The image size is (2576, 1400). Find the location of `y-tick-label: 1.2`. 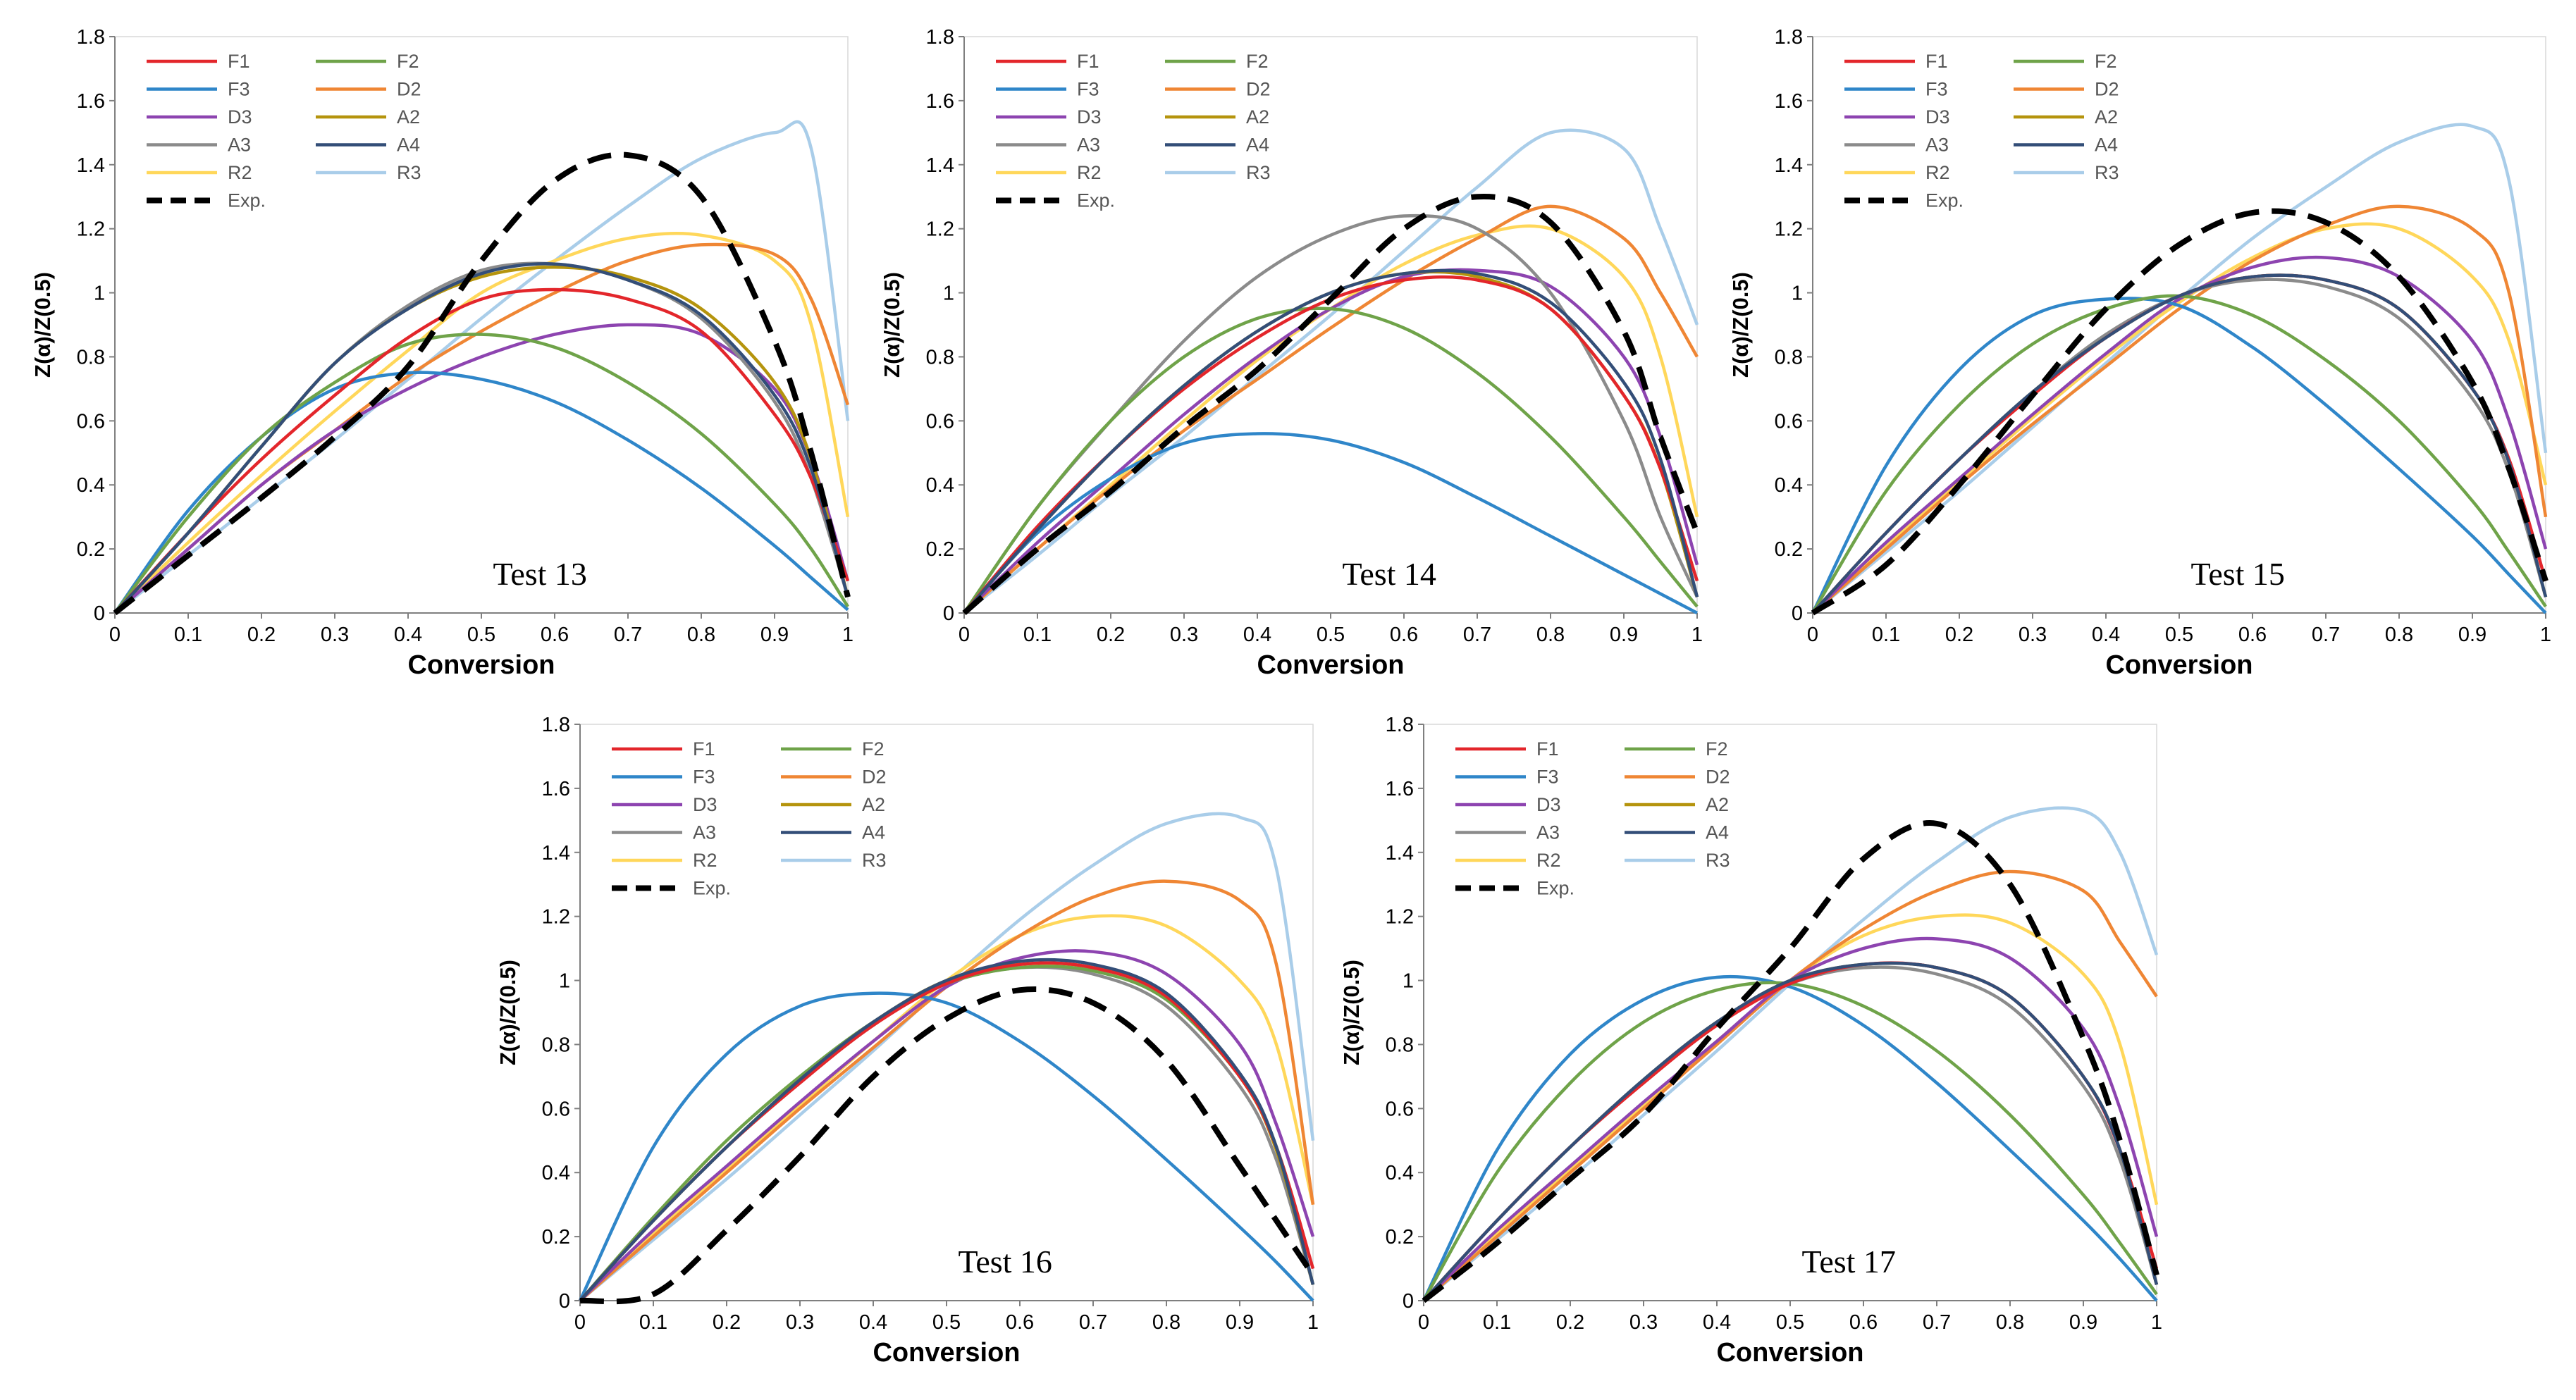

y-tick-label: 1.2 is located at coordinates (91, 229).